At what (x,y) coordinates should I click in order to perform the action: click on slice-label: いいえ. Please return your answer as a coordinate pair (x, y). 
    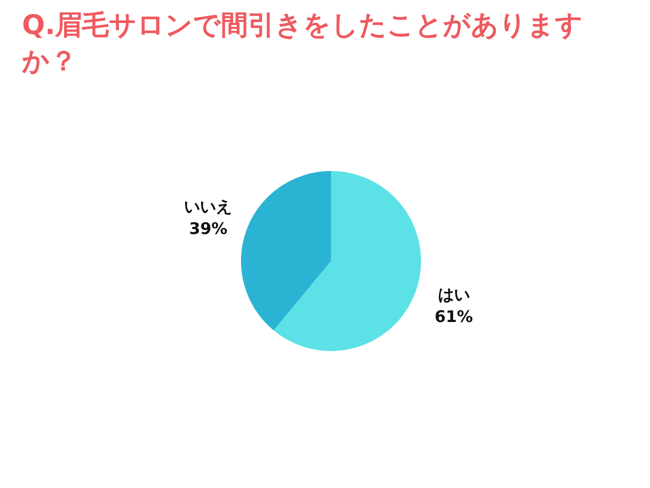
    Looking at the image, I should click on (208, 206).